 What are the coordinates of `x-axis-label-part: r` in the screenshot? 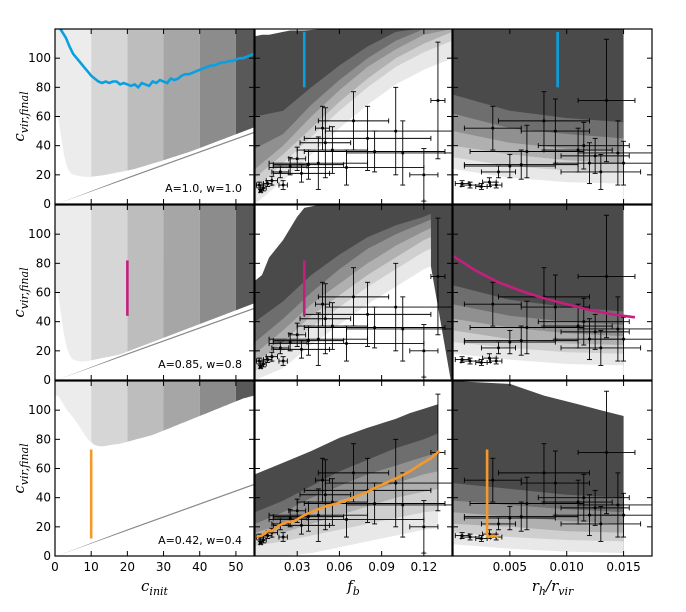 It's located at (536, 586).